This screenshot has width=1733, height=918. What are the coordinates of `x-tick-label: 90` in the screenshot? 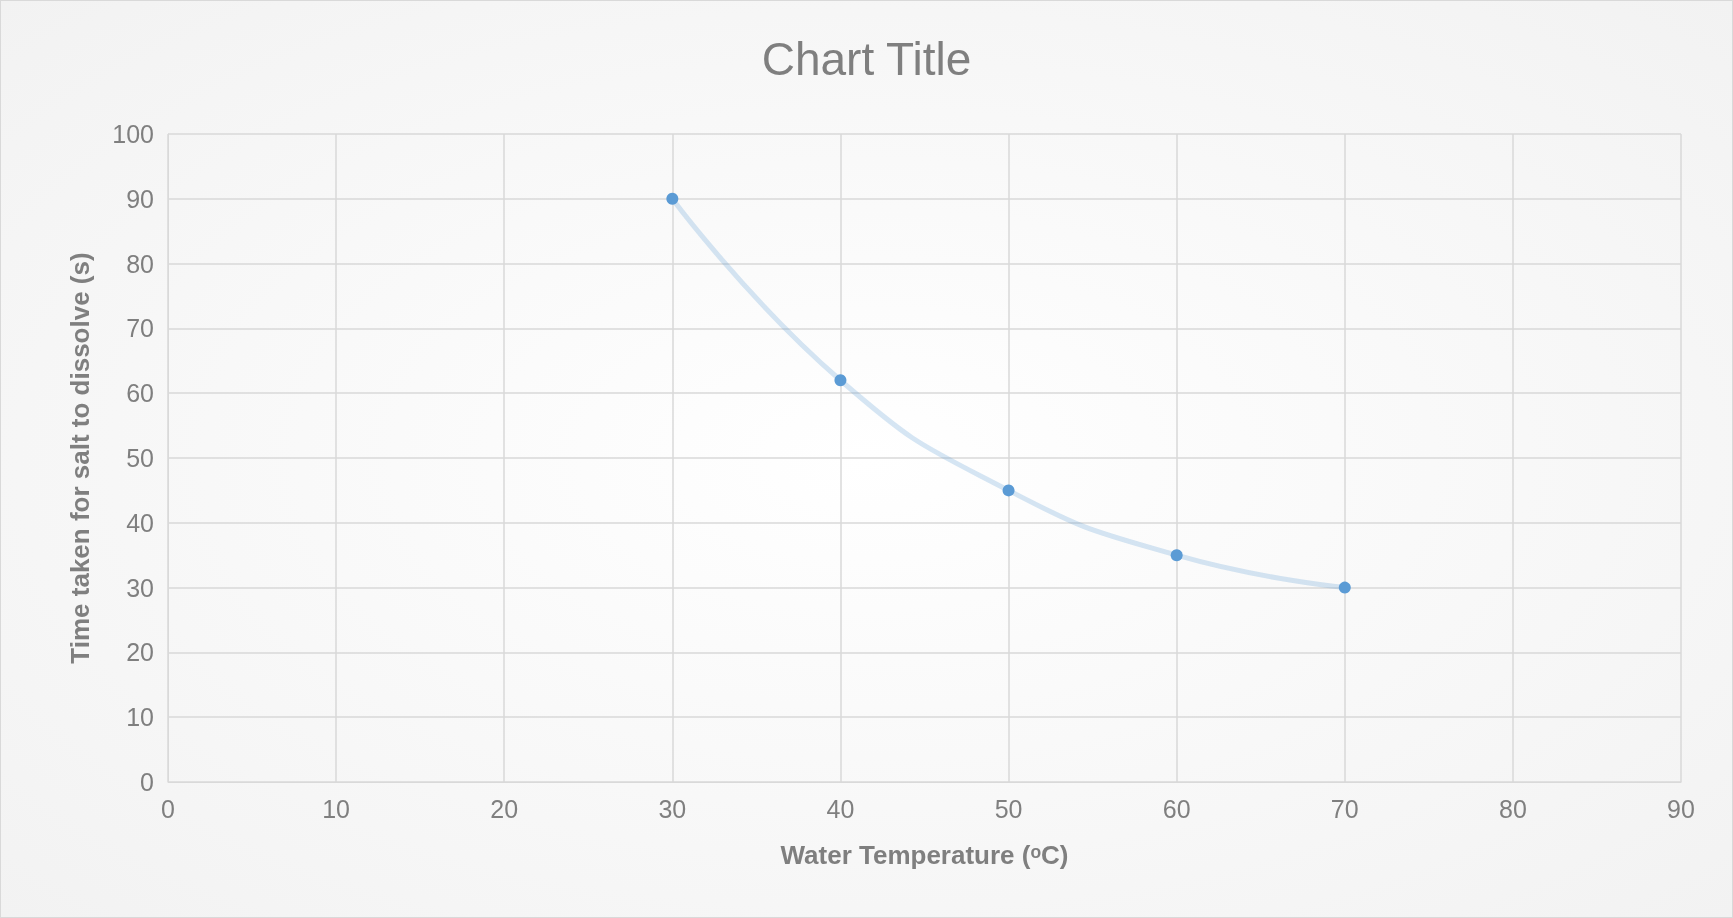 It's located at (1681, 808).